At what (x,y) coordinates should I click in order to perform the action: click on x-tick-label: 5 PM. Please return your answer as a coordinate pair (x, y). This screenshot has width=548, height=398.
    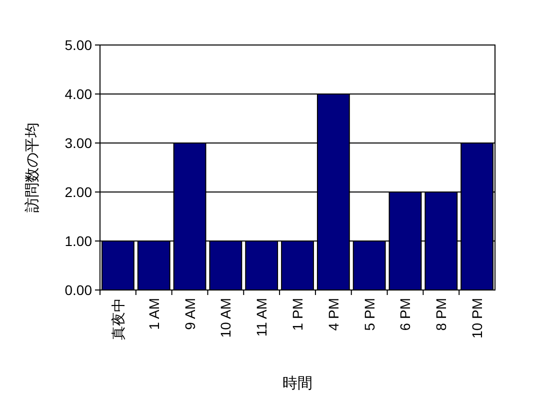
    Looking at the image, I should click on (369, 314).